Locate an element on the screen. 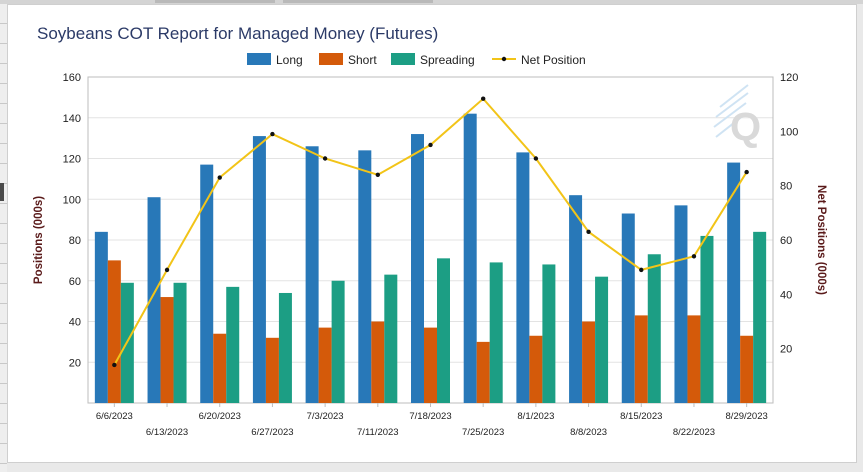 This screenshot has width=863, height=472. x-tick-label: 7/11/2023 is located at coordinates (378, 432).